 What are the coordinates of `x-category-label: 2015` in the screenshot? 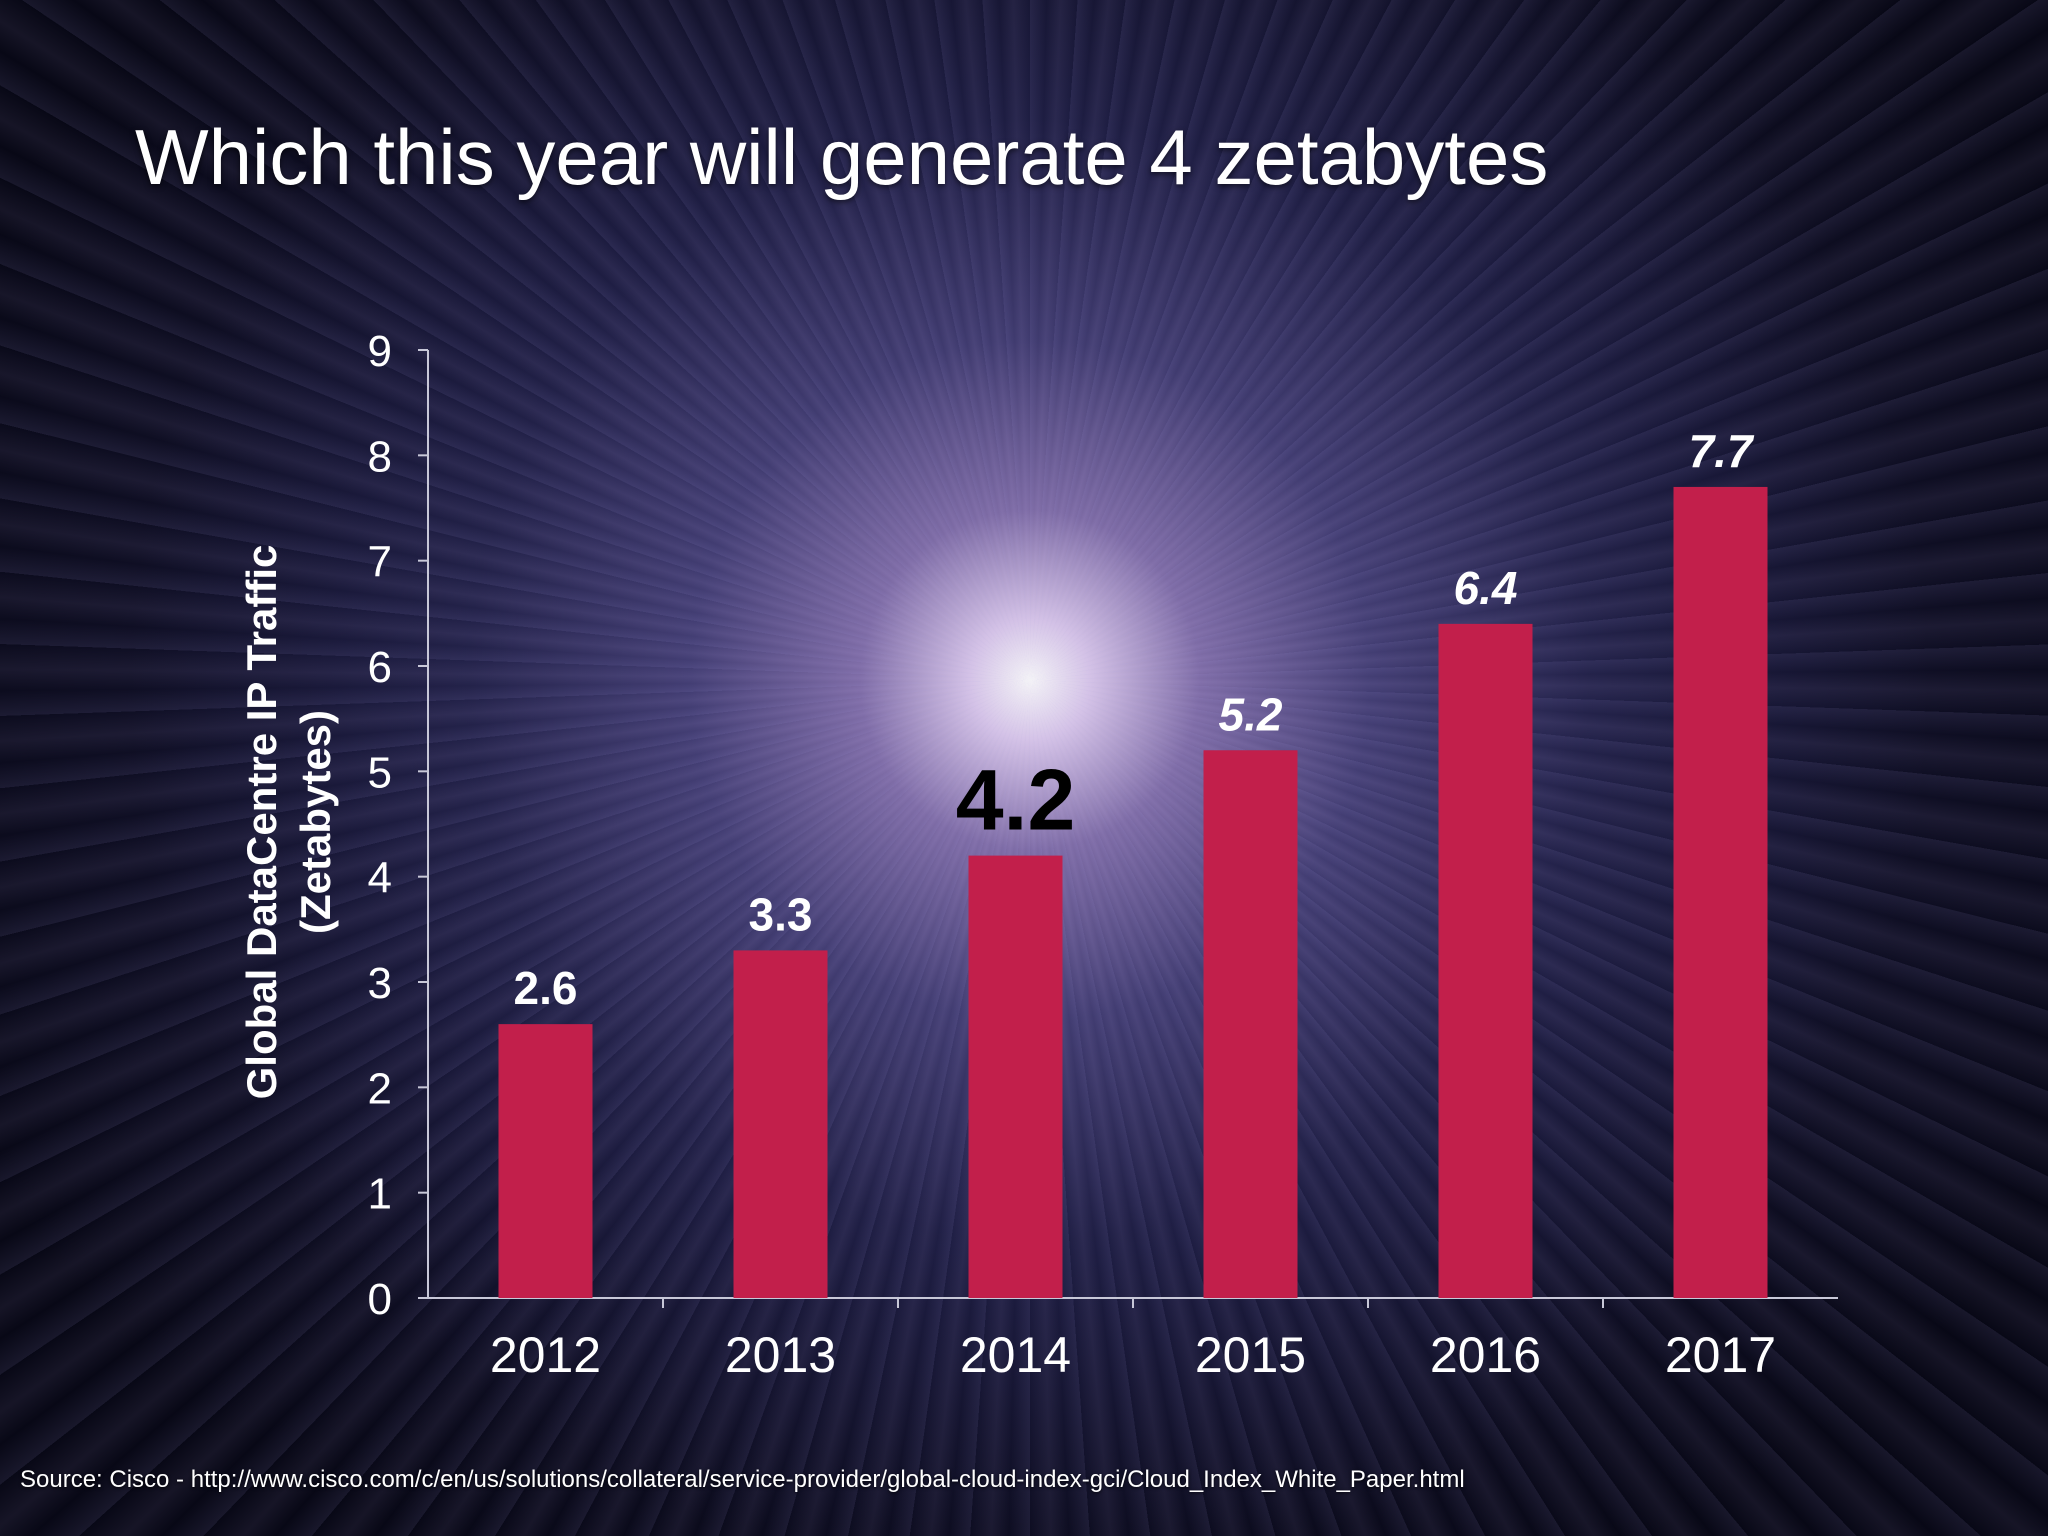 It's located at (1250, 1355).